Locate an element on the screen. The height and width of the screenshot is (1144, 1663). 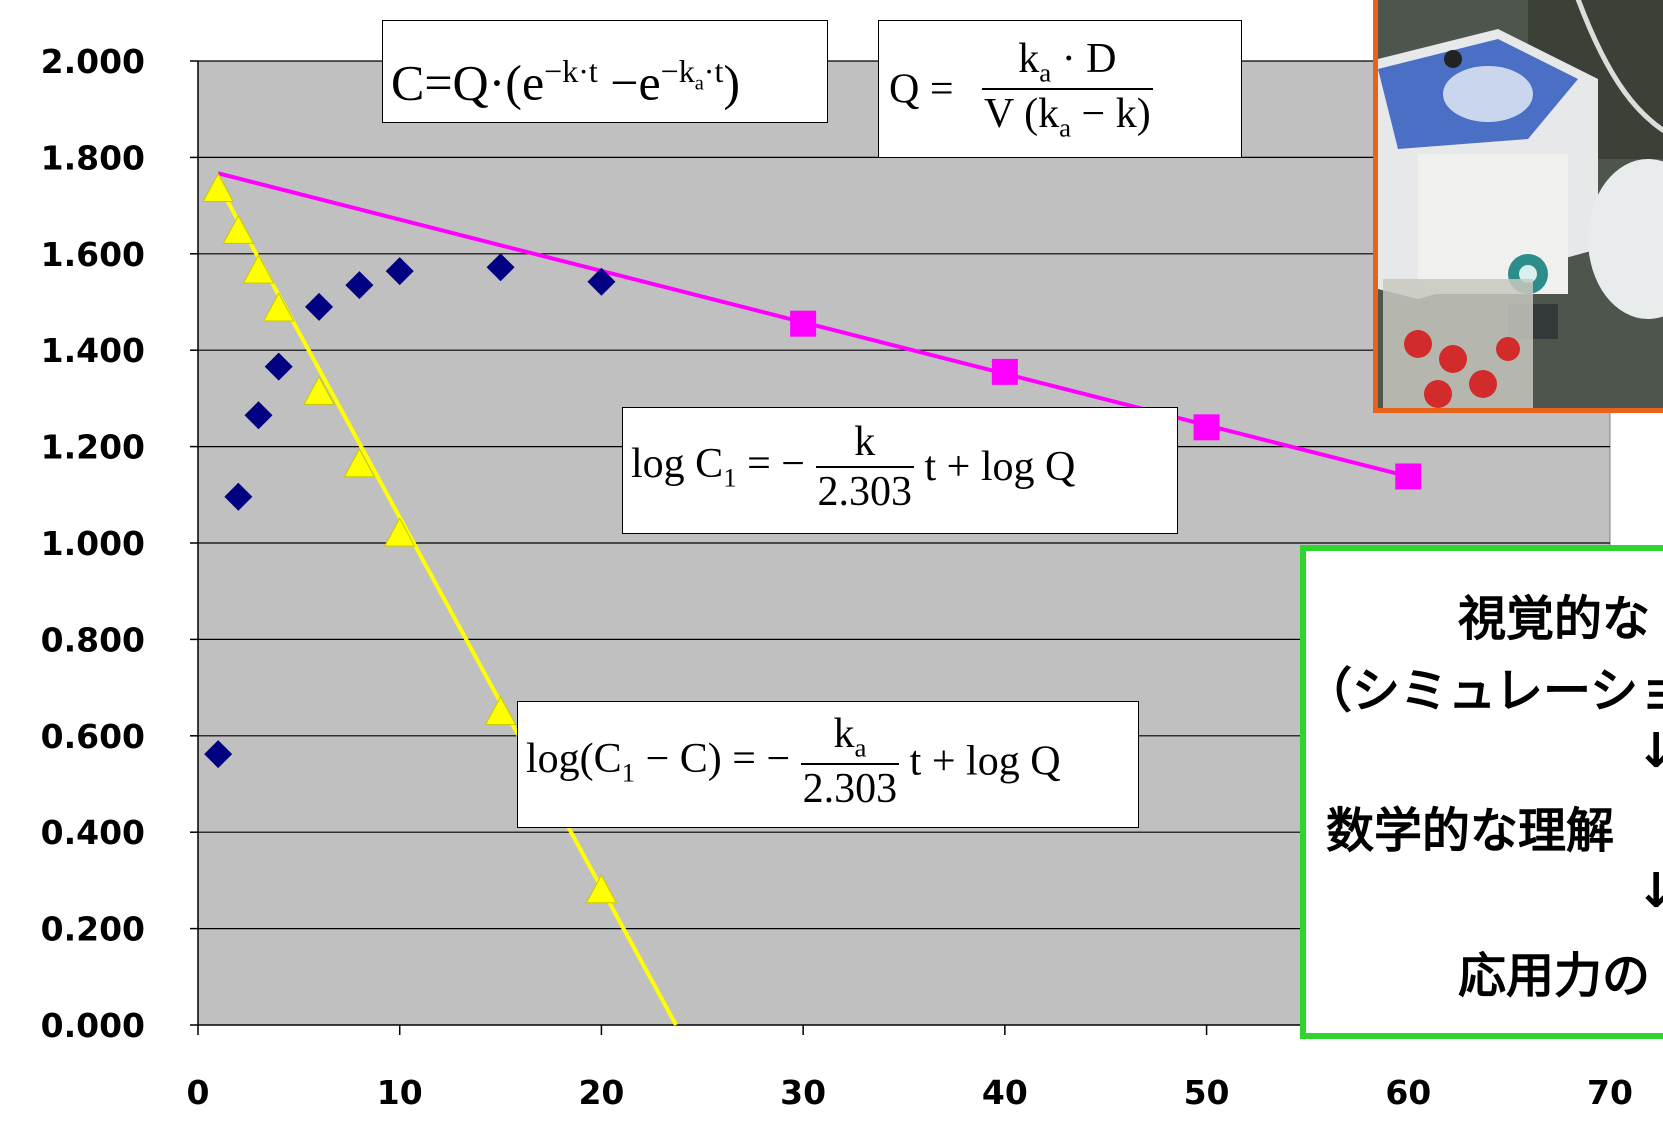
eq2-den-v: V is located at coordinates (999, 114).